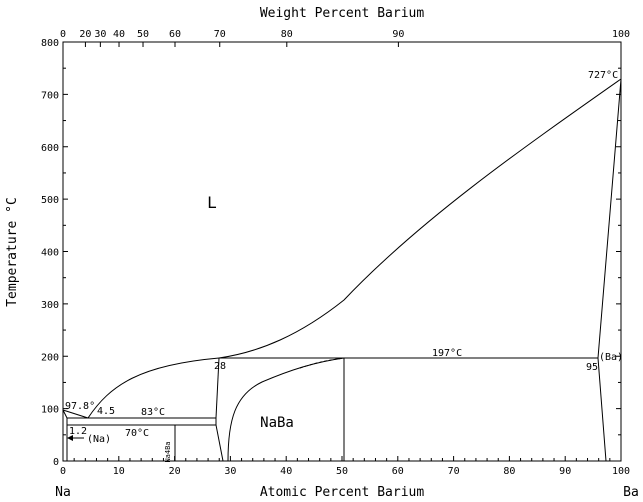  I want to click on left-tick-label: 800, so click(50, 43).